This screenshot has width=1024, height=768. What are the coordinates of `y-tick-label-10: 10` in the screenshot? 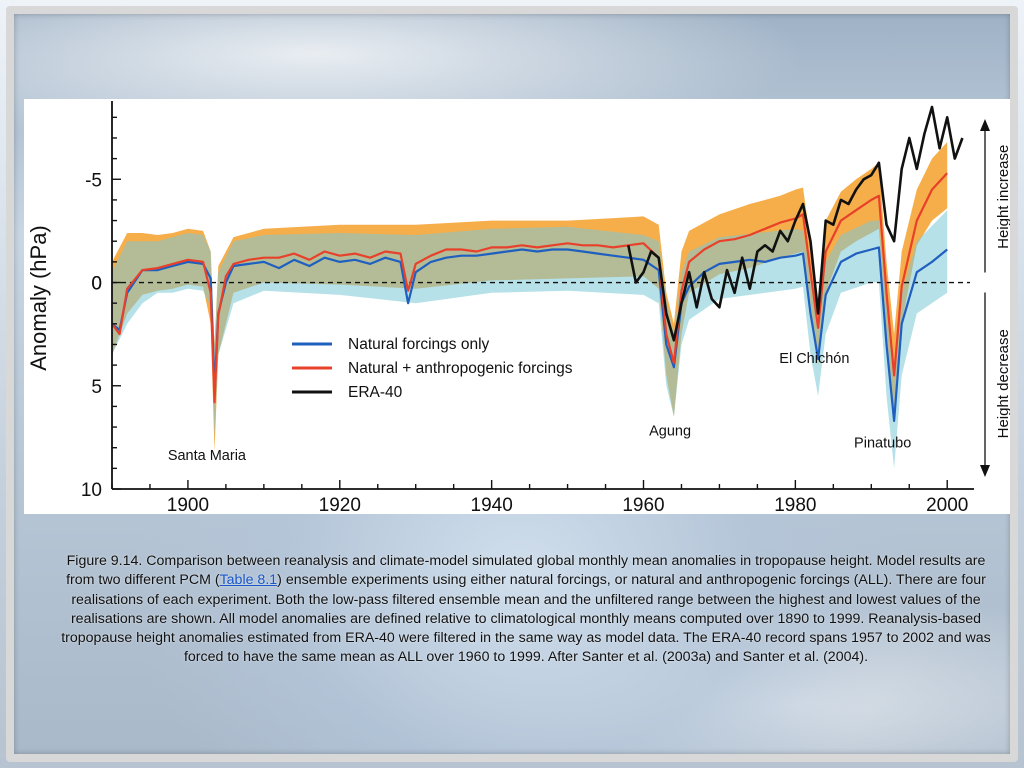 It's located at (91, 490).